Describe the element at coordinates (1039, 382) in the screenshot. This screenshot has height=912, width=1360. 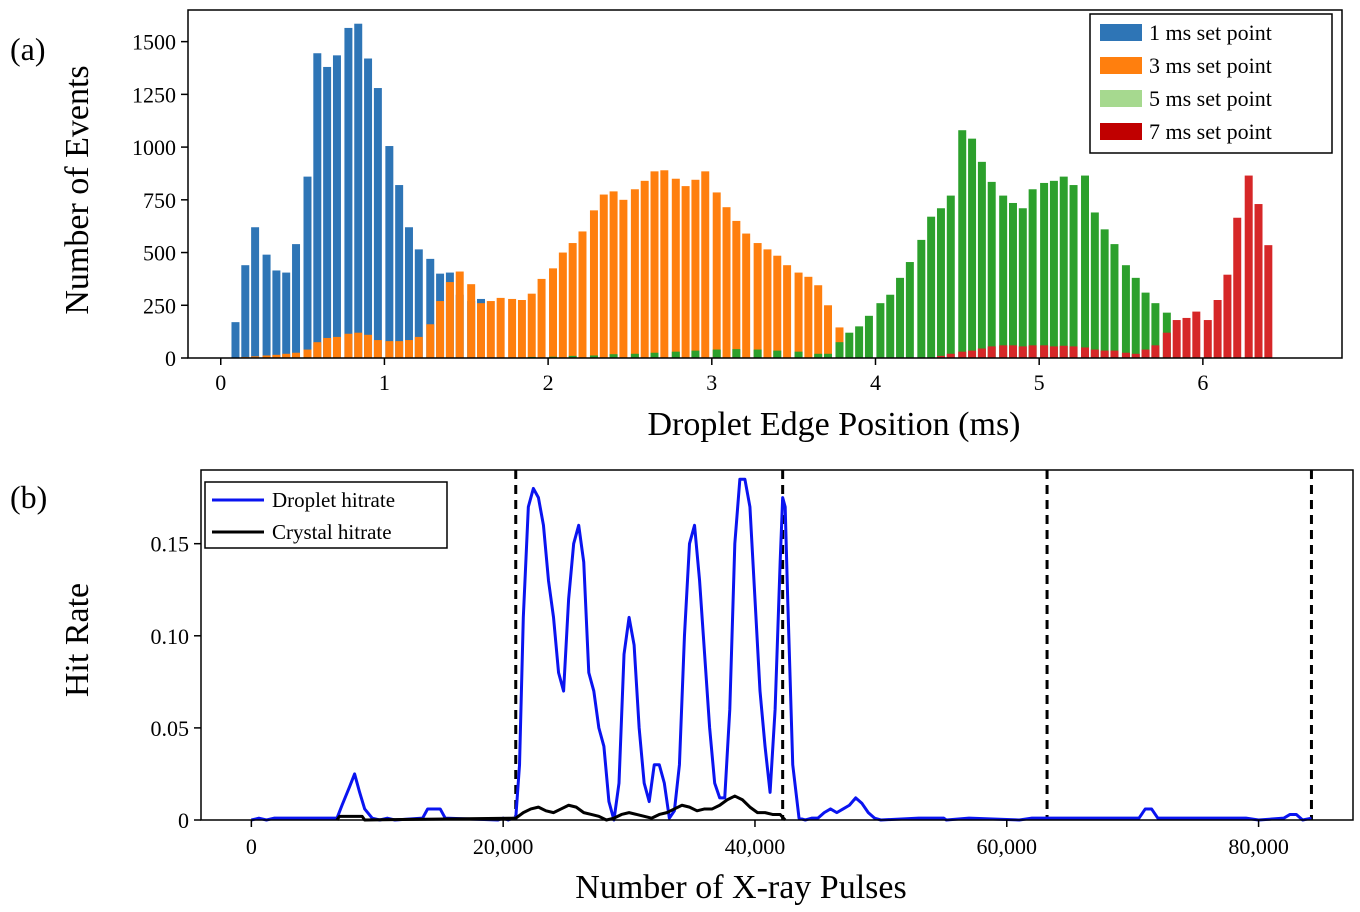
I see `a-xtick-label-5: 5` at that location.